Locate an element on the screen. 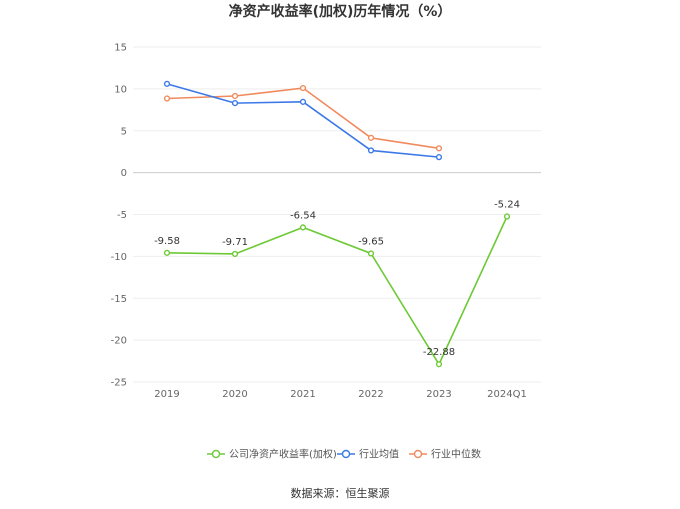 The width and height of the screenshot is (680, 509). source-note: 数据来源：恒生聚源 is located at coordinates (340, 493).